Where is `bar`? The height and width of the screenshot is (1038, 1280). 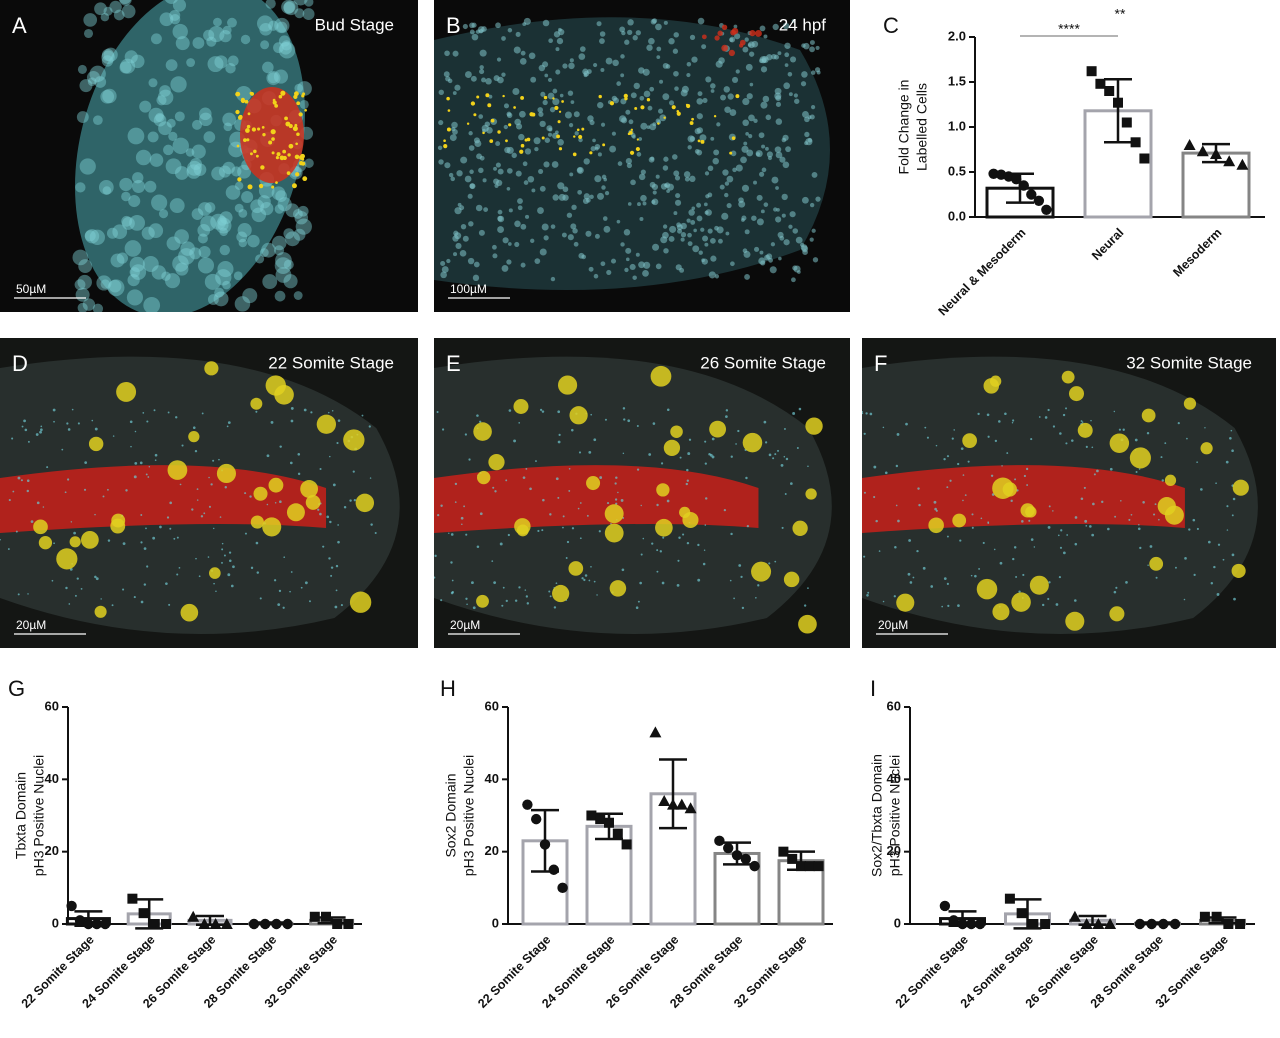
bar is located at coordinates (673, 859).